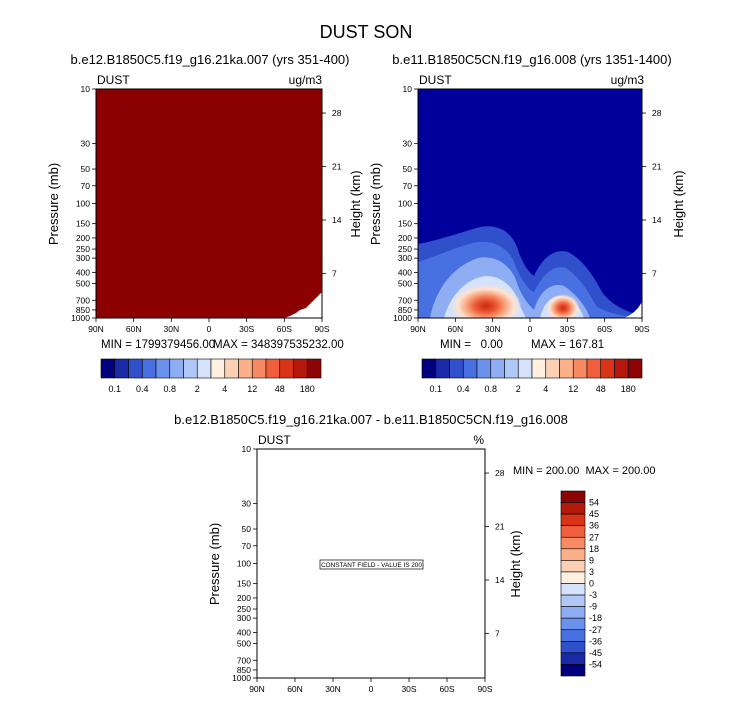  What do you see at coordinates (371, 686) in the screenshot?
I see `panel-c-x-axis: 90N 60N 30N 0 30S 60S 90S` at bounding box center [371, 686].